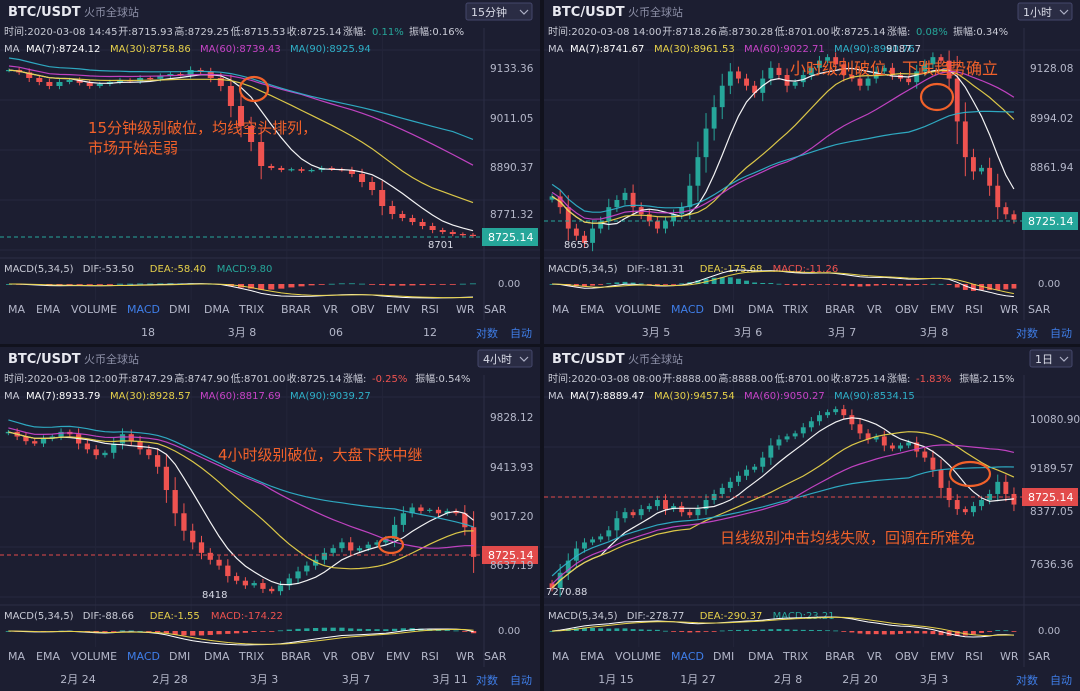  I want to click on interval-selector: 15分钟, so click(499, 11).